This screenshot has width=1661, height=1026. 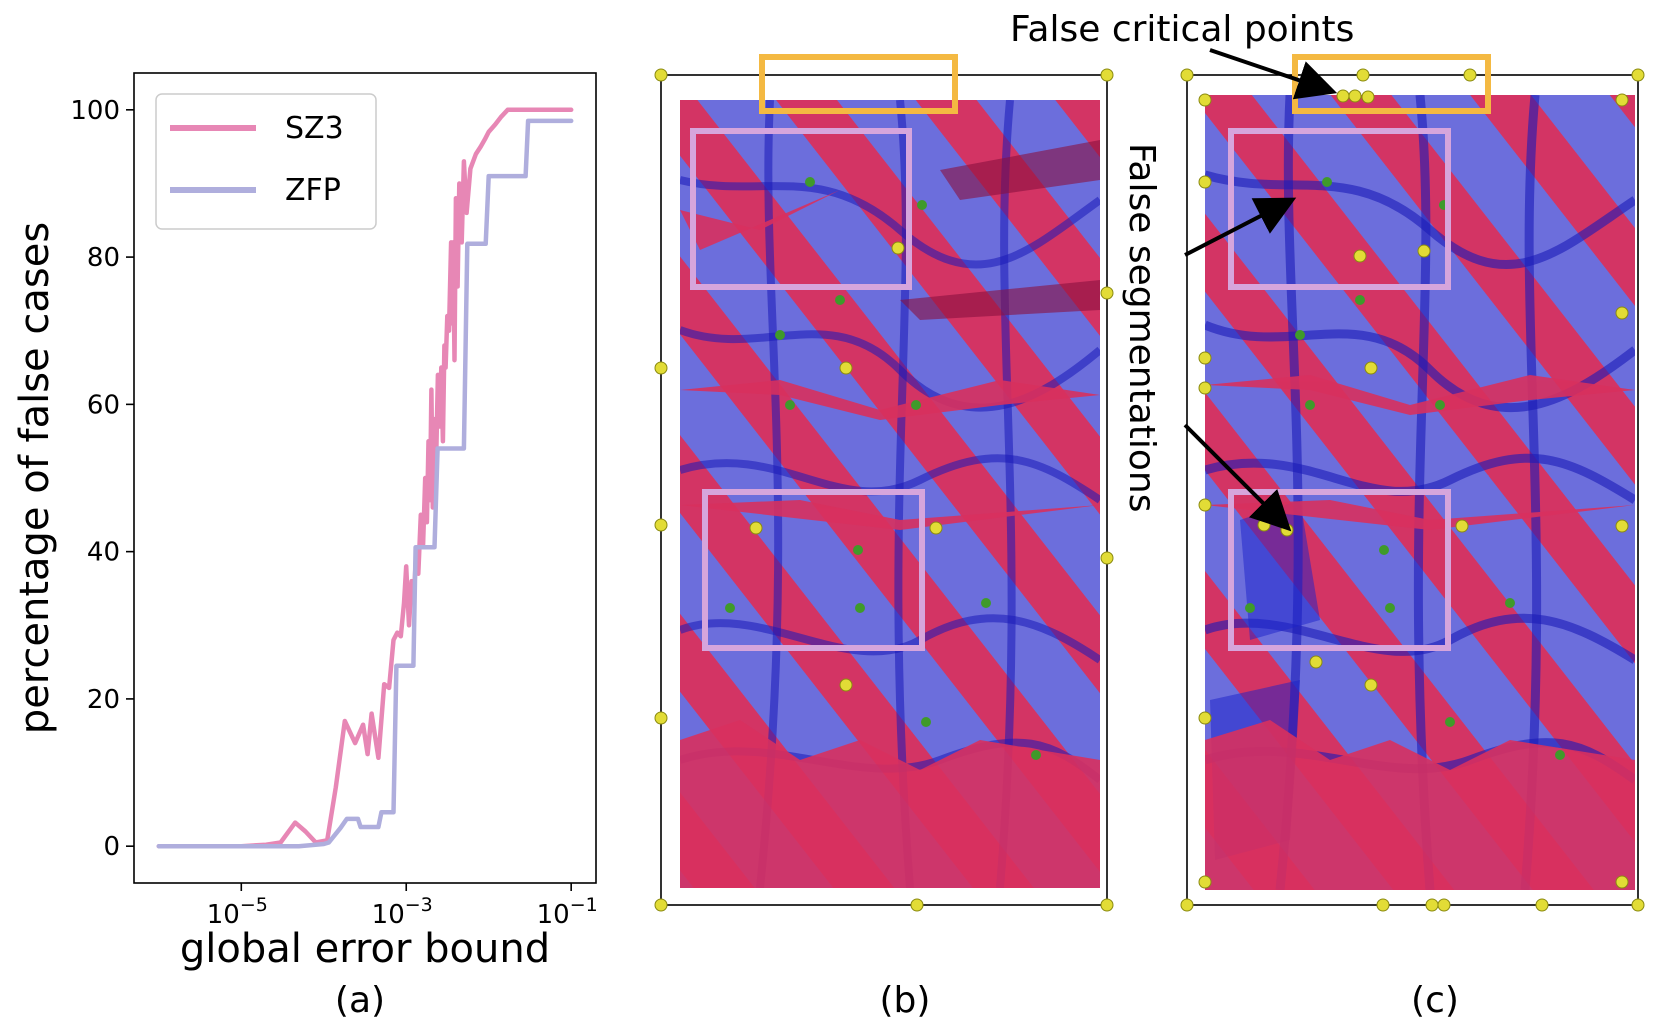 I want to click on y-tick-label: 20, so click(x=103, y=700).